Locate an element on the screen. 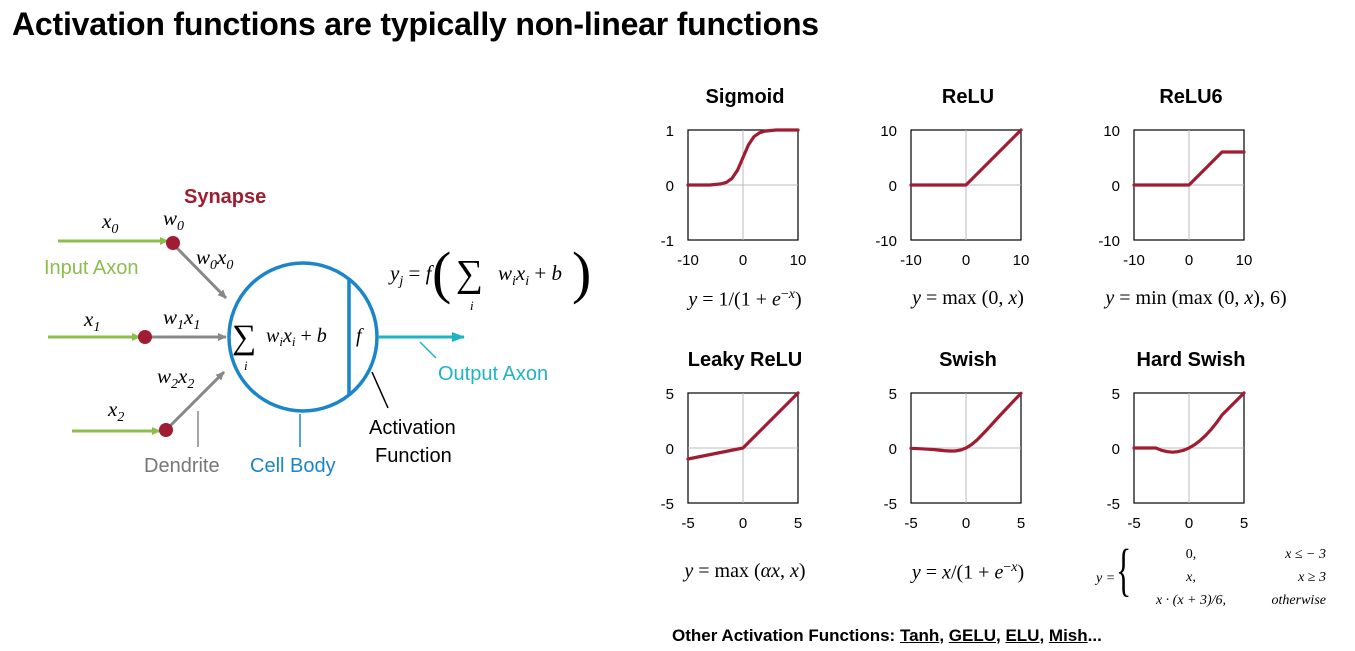  y-tick-label: 1 is located at coordinates (670, 131).